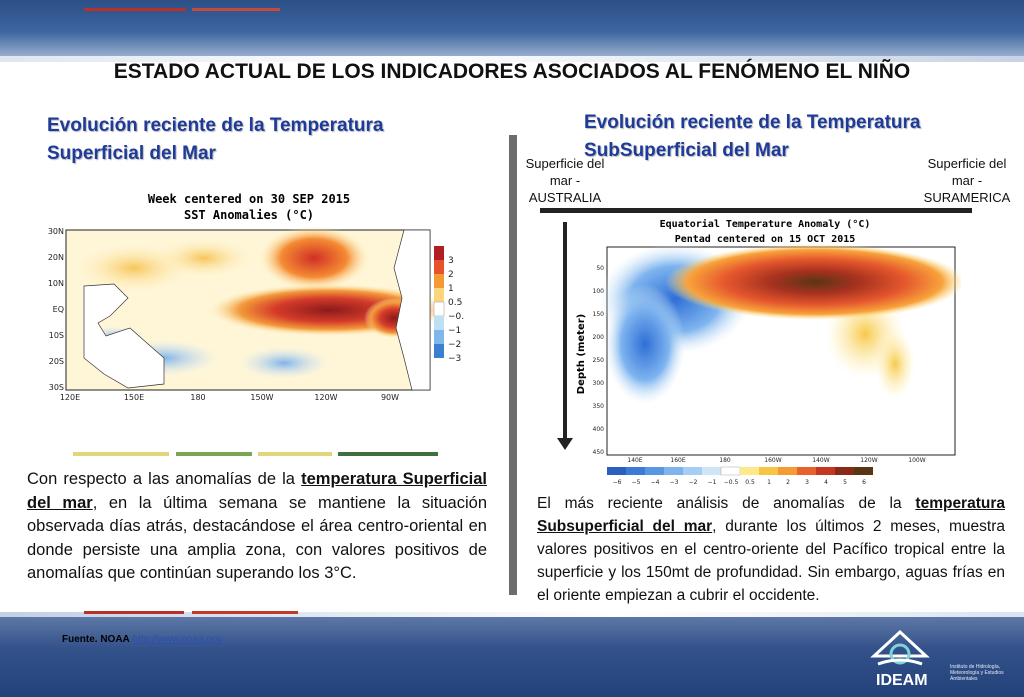 The width and height of the screenshot is (1024, 697). What do you see at coordinates (197, 397) in the screenshot?
I see `lon-label: 180` at bounding box center [197, 397].